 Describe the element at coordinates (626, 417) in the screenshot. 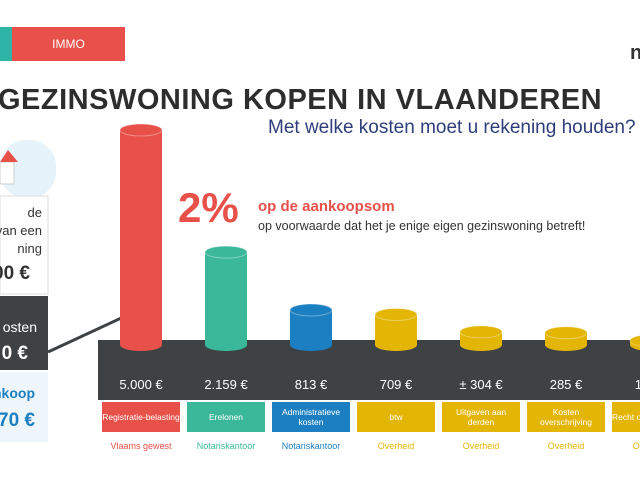

I see `category-label: Recht op geschriften` at that location.